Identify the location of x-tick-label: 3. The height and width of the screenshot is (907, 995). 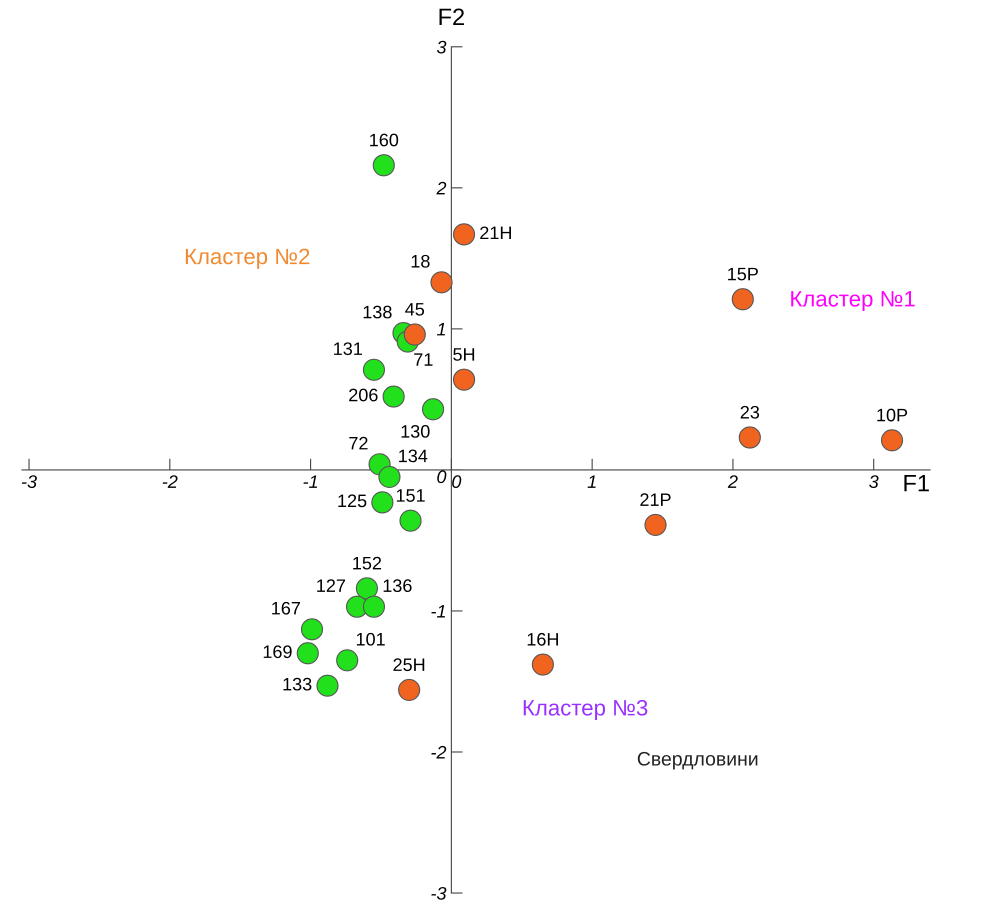
(874, 481).